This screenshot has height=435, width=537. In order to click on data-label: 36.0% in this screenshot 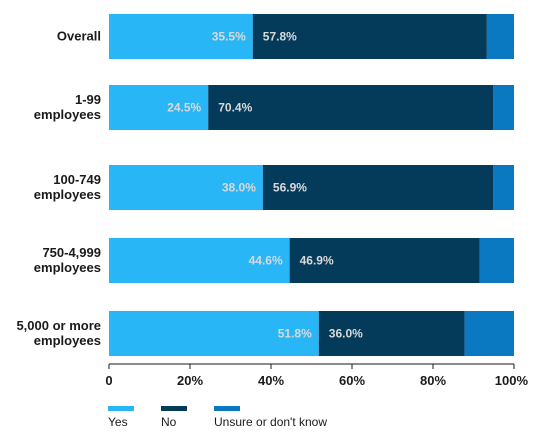, I will do `click(346, 334)`.